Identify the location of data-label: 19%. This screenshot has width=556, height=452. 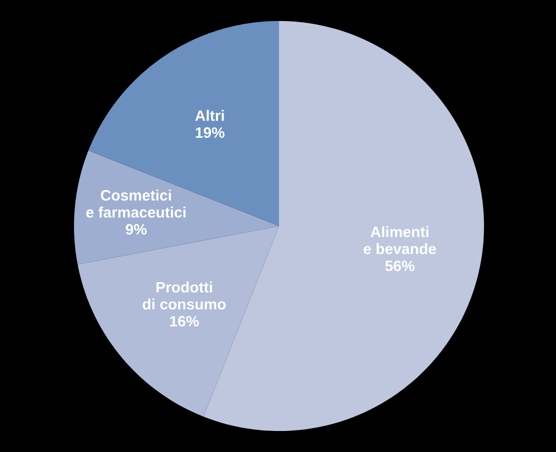
(210, 132).